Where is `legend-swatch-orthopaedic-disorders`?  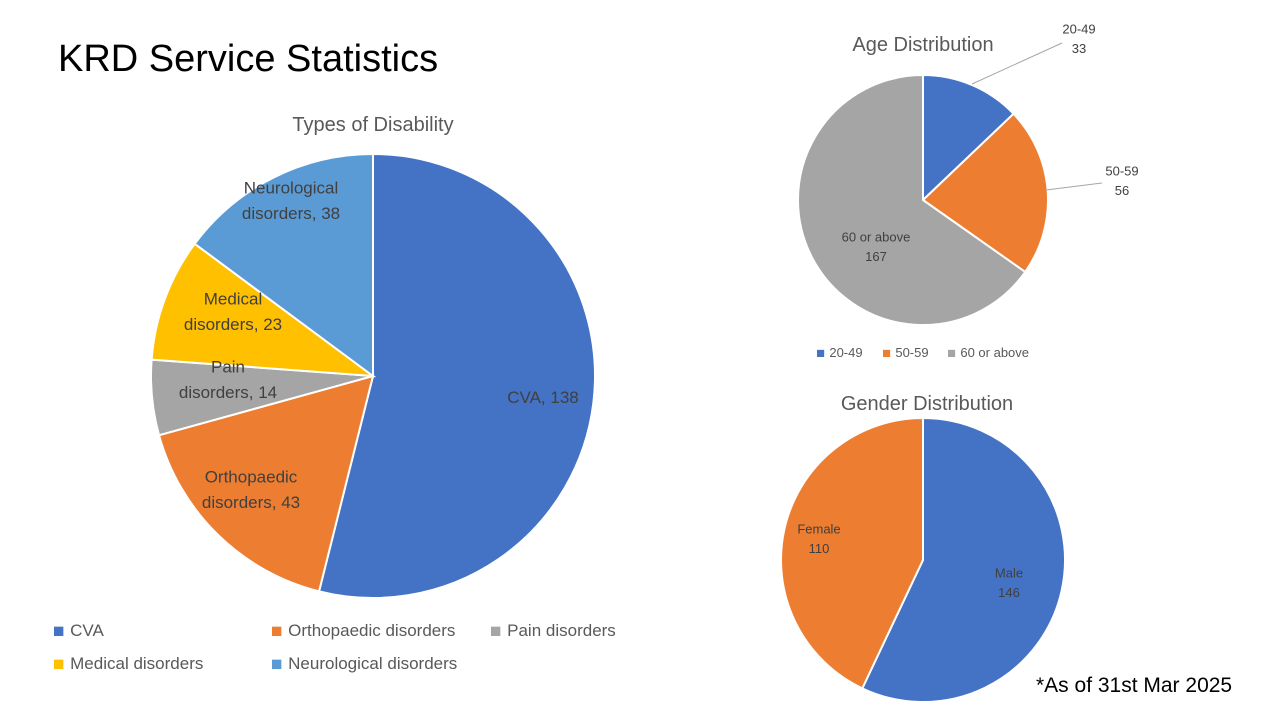 legend-swatch-orthopaedic-disorders is located at coordinates (277, 631).